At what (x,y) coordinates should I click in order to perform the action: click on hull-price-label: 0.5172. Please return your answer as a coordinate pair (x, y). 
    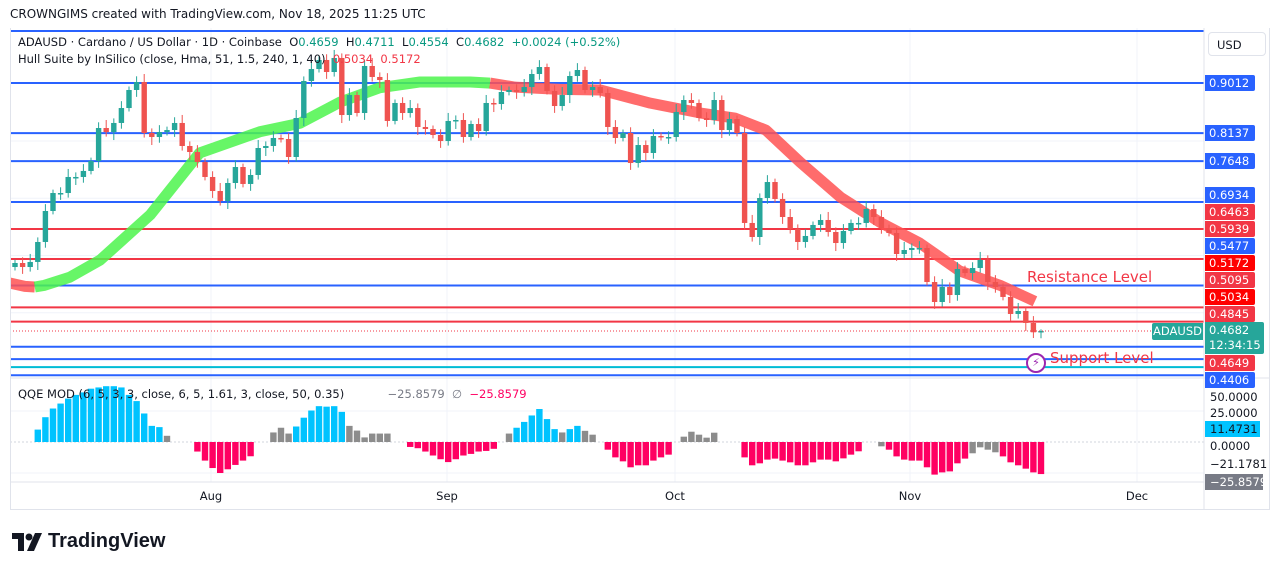
    Looking at the image, I should click on (1230, 263).